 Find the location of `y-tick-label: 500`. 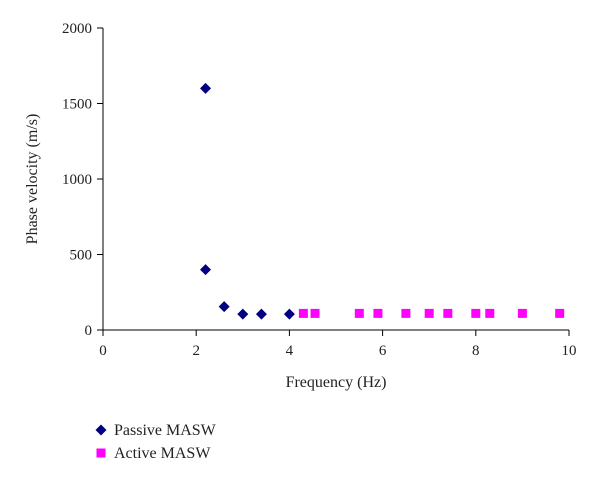

y-tick-label: 500 is located at coordinates (81, 256).